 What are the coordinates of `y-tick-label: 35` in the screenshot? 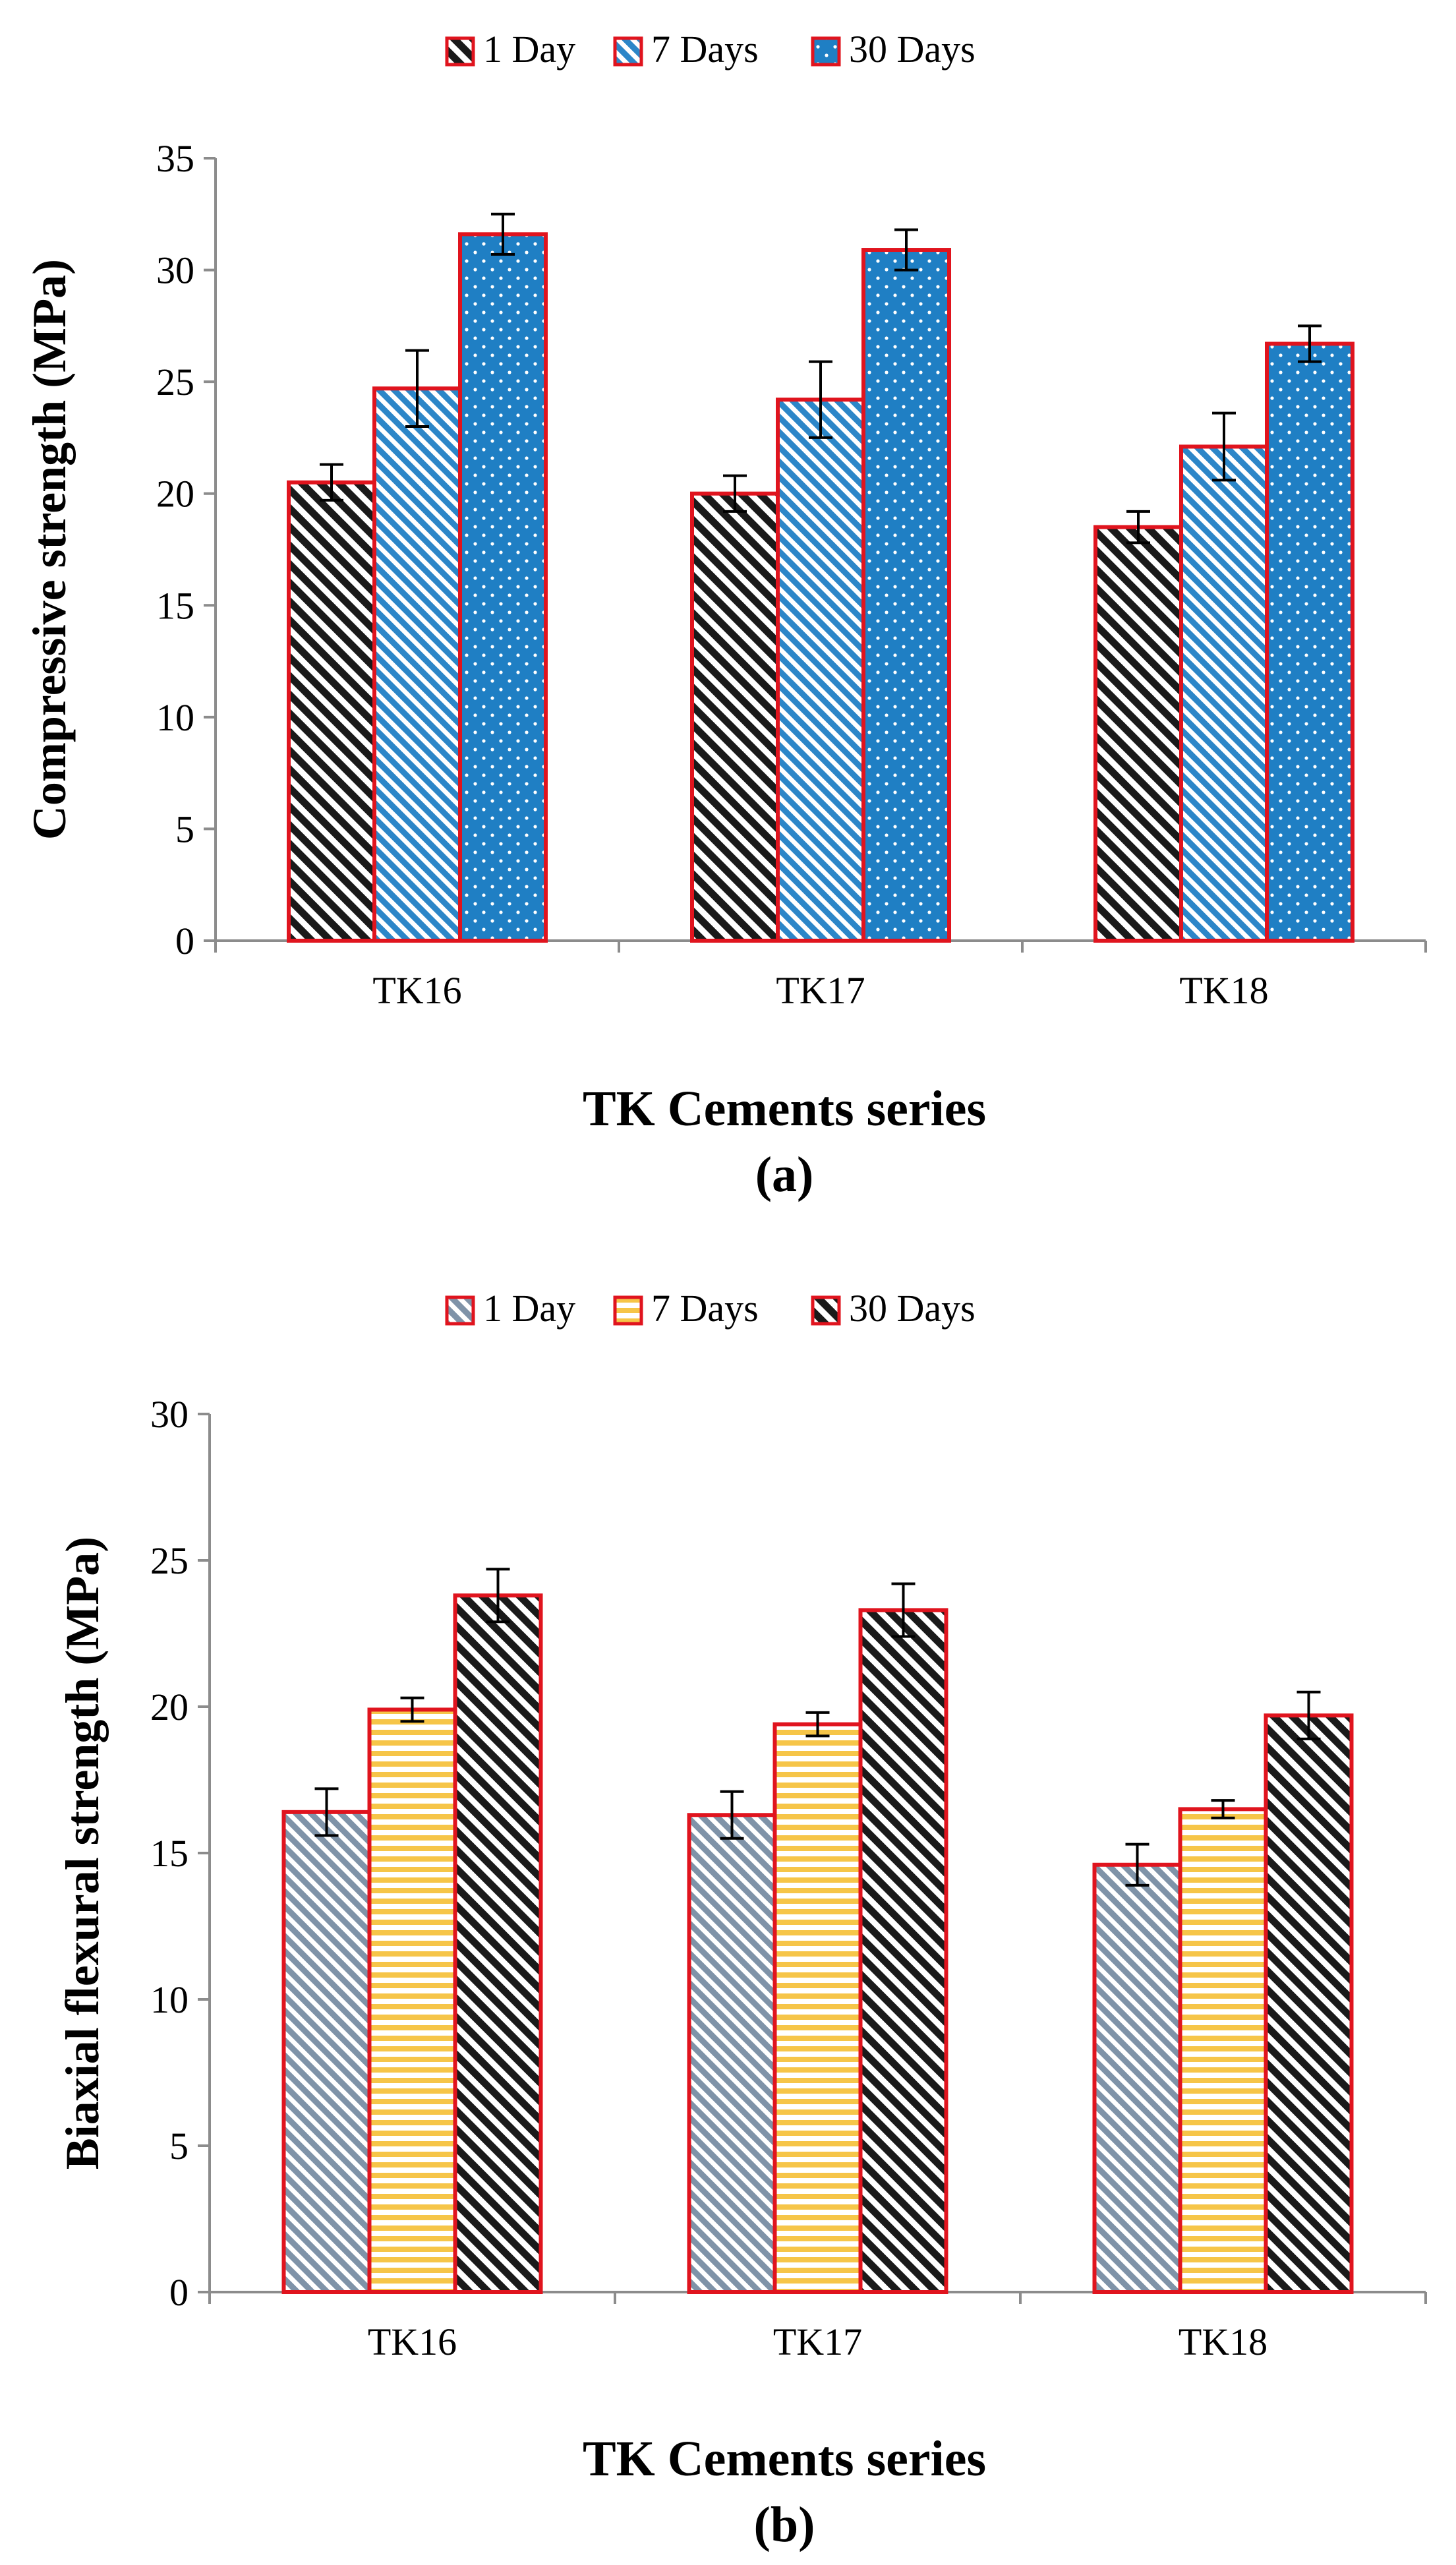 It's located at (175, 158).